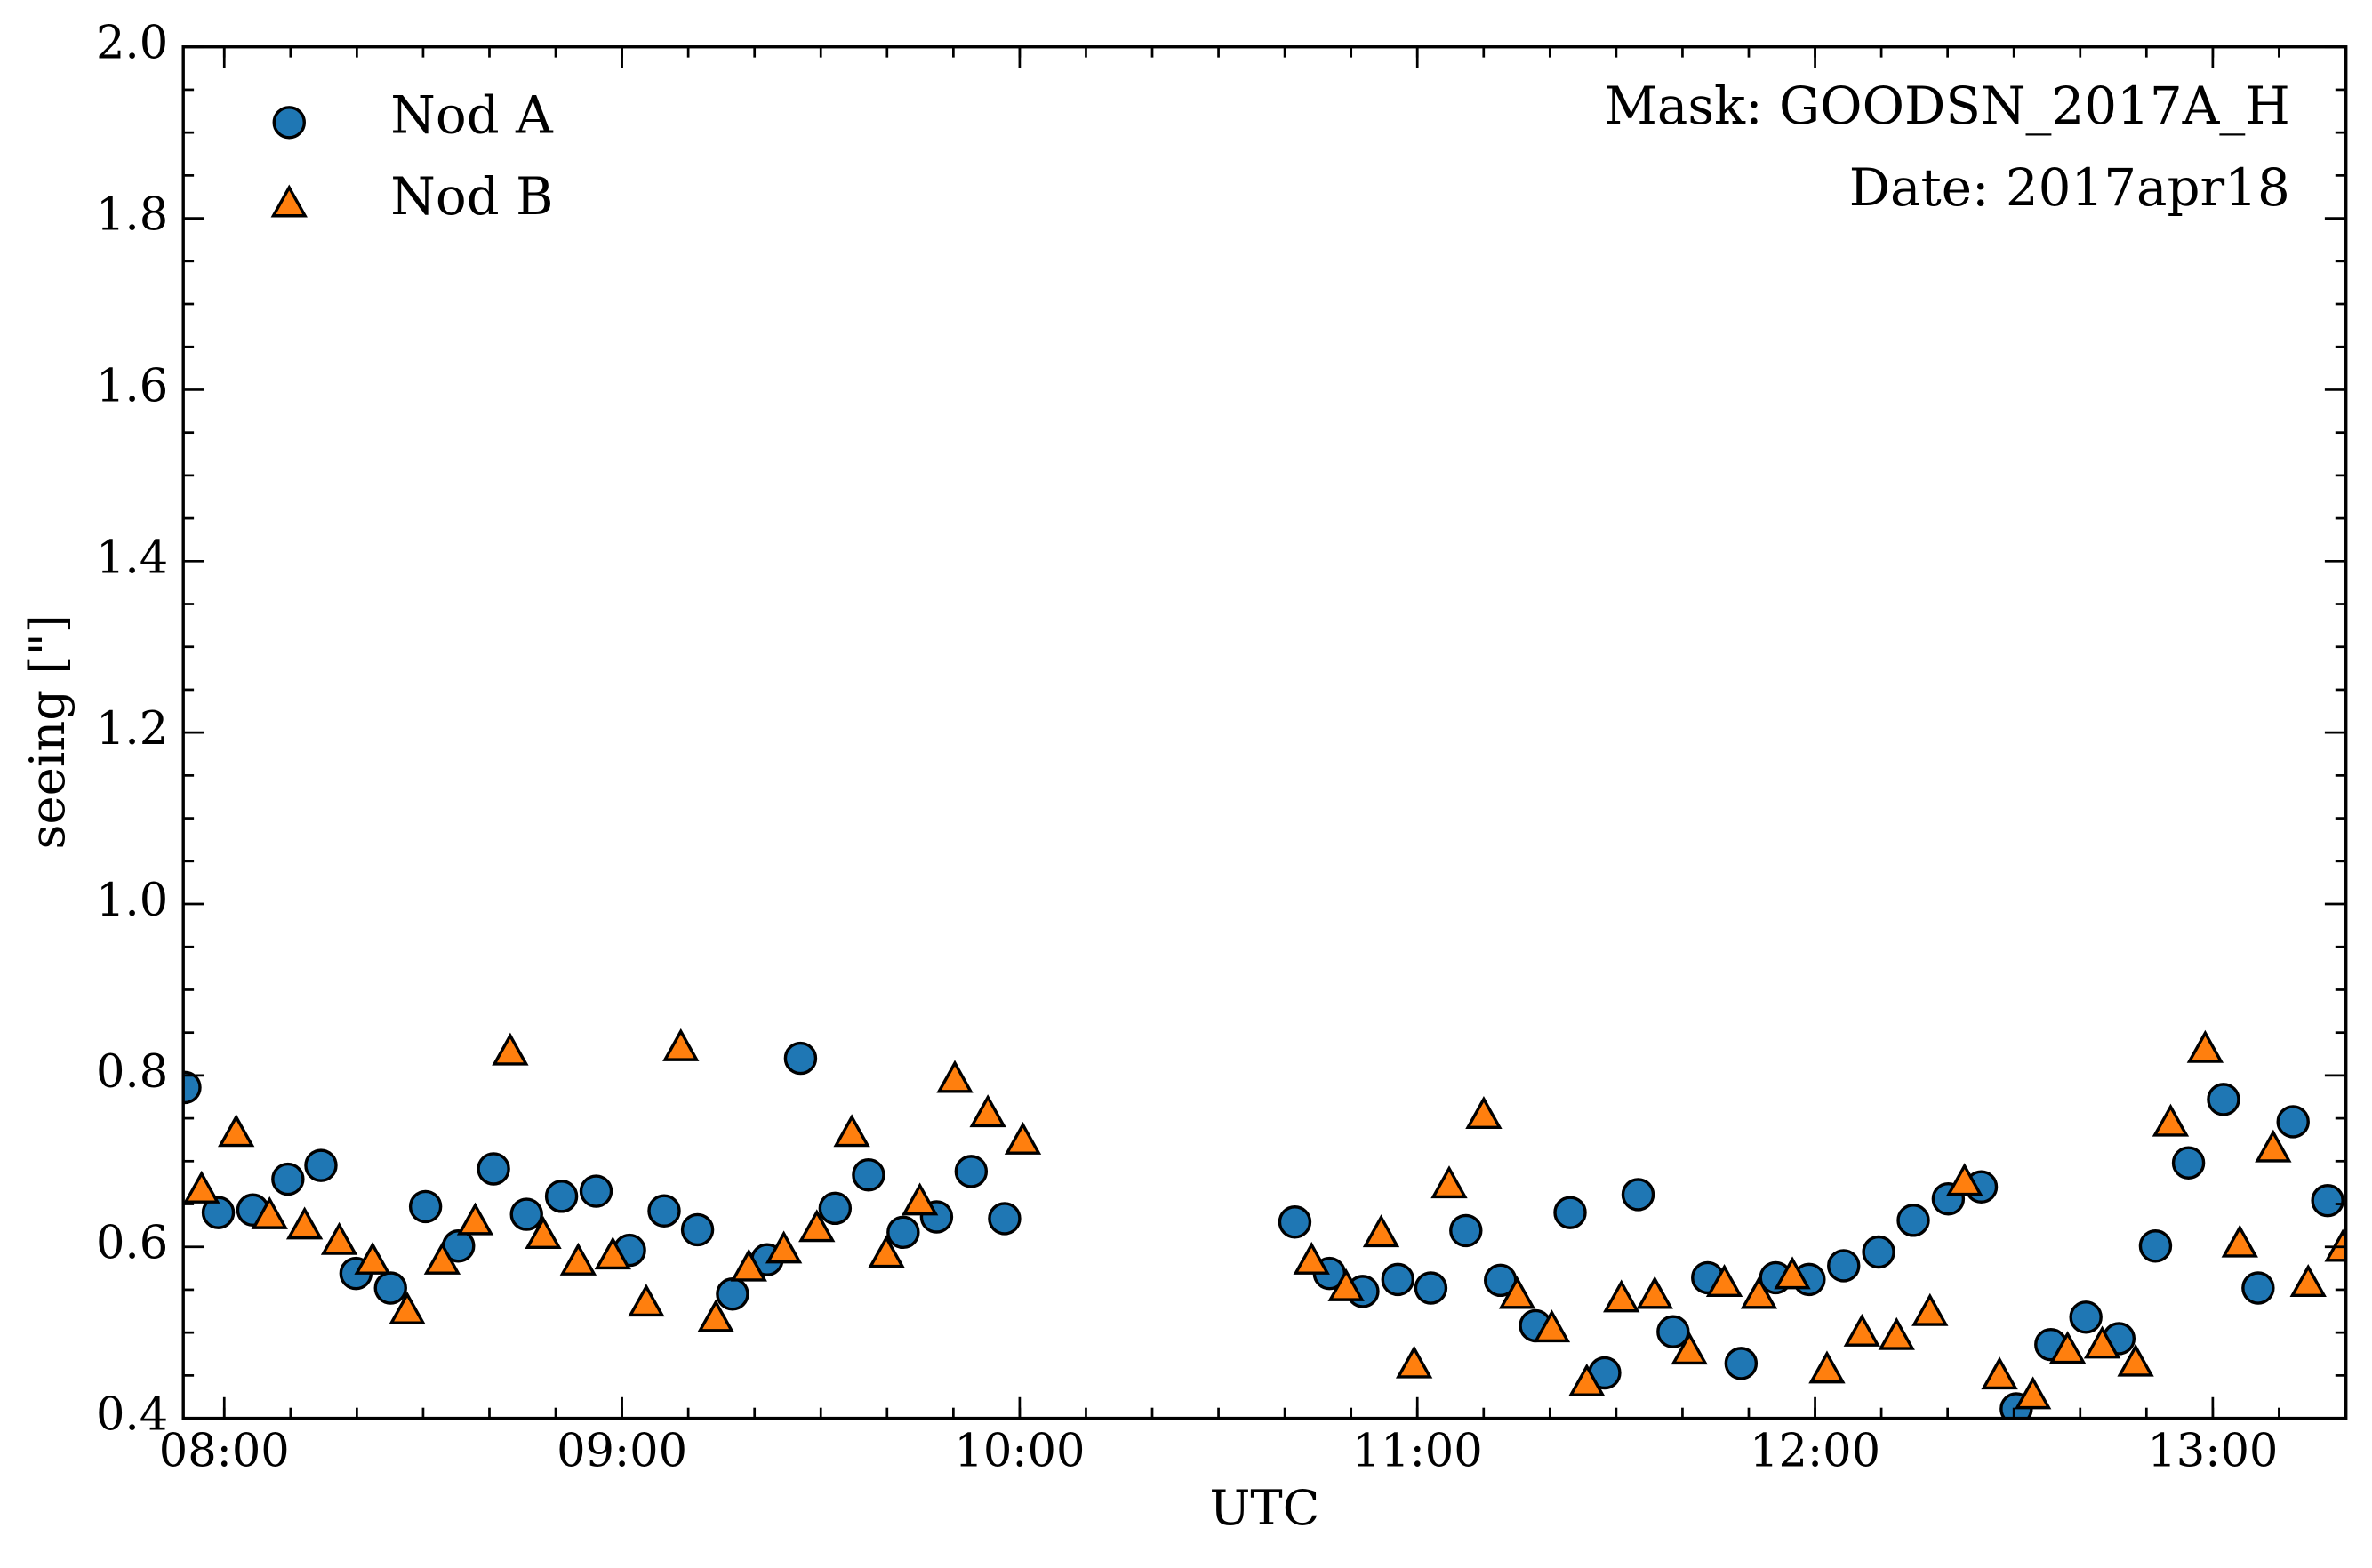 The width and height of the screenshot is (2372, 1568). What do you see at coordinates (132, 386) in the screenshot?
I see `y-tick-label: 1.6` at bounding box center [132, 386].